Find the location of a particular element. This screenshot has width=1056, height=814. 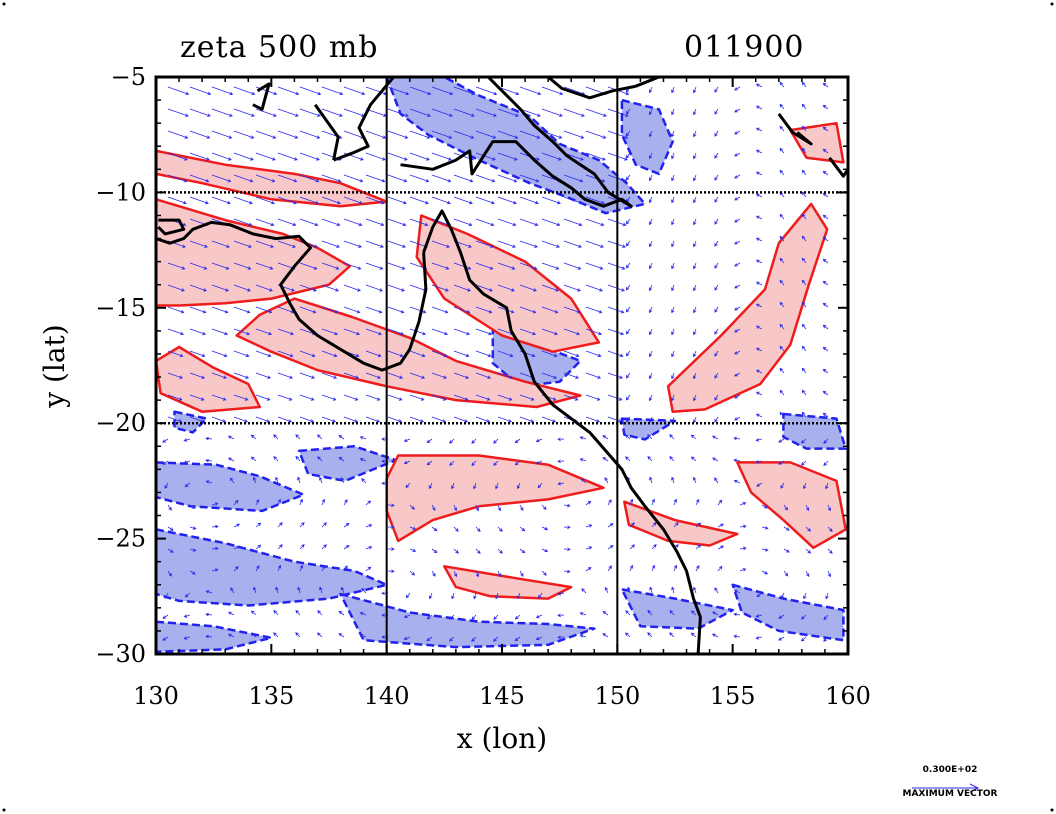

x-tick-label: 145 is located at coordinates (502, 696).